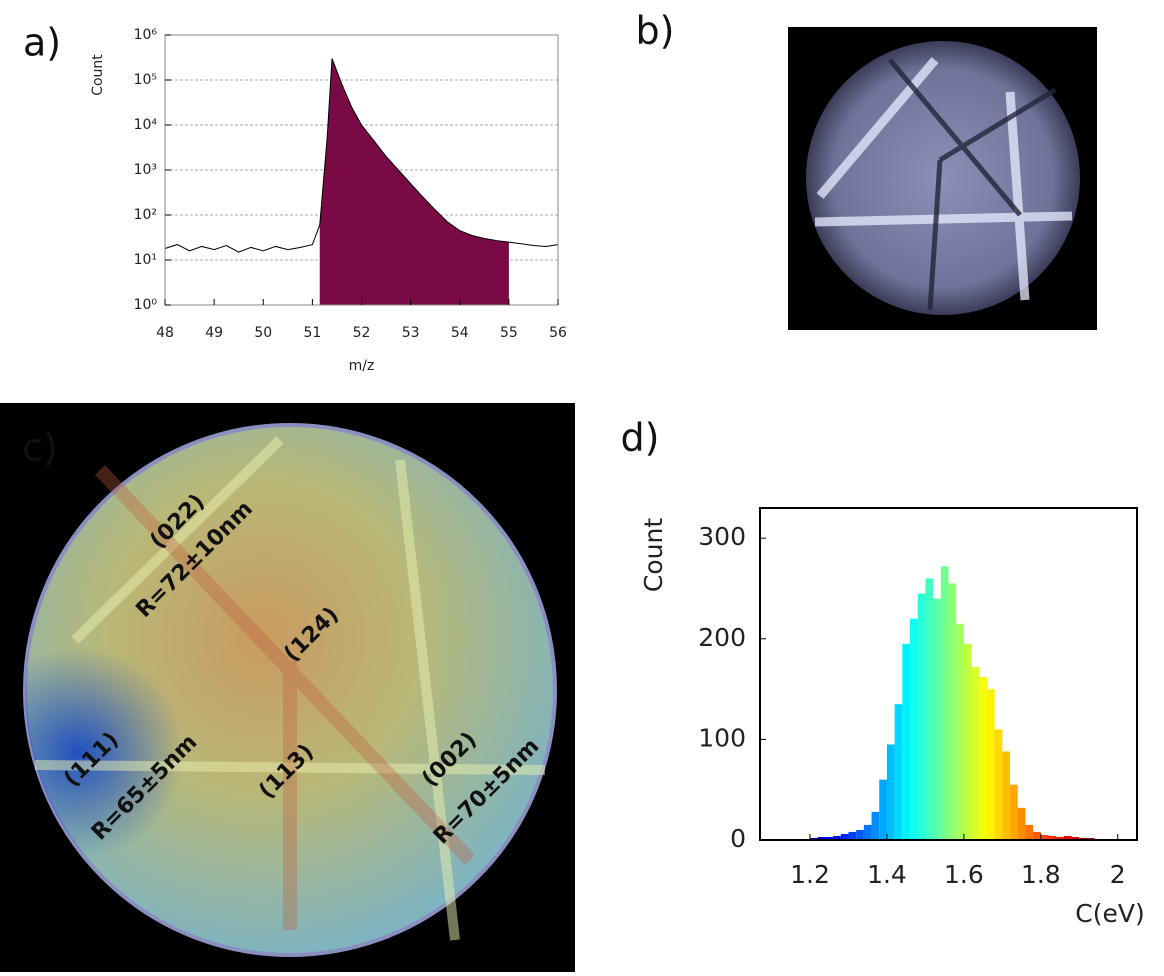  Describe the element at coordinates (414, 182) in the screenshot. I see `shaded-area` at that location.